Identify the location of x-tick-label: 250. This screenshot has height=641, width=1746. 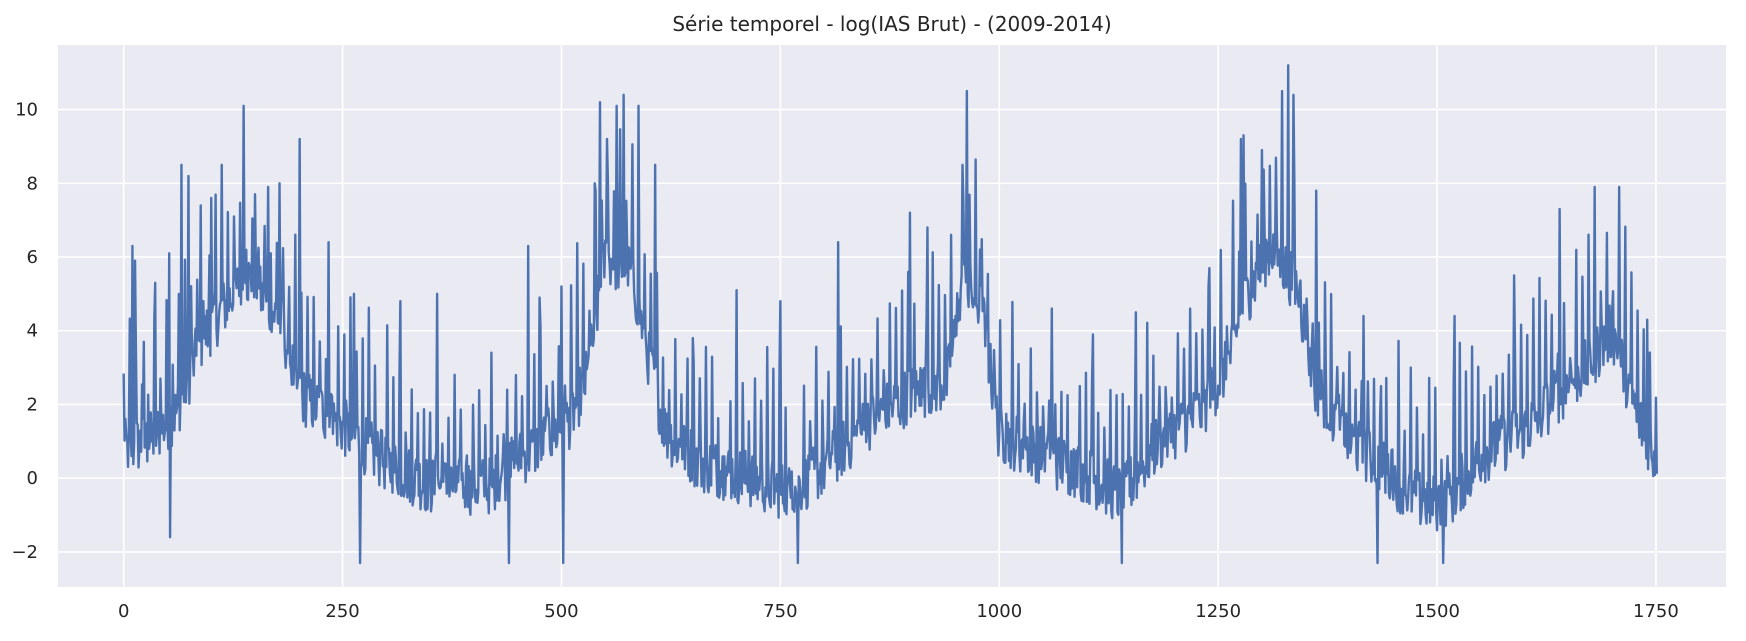
(342, 611).